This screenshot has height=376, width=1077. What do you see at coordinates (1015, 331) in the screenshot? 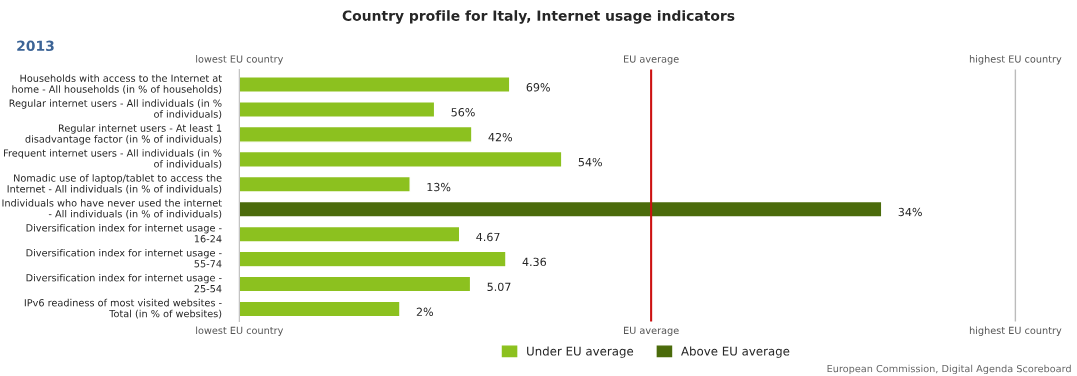
I see `text: highest EU country` at bounding box center [1015, 331].